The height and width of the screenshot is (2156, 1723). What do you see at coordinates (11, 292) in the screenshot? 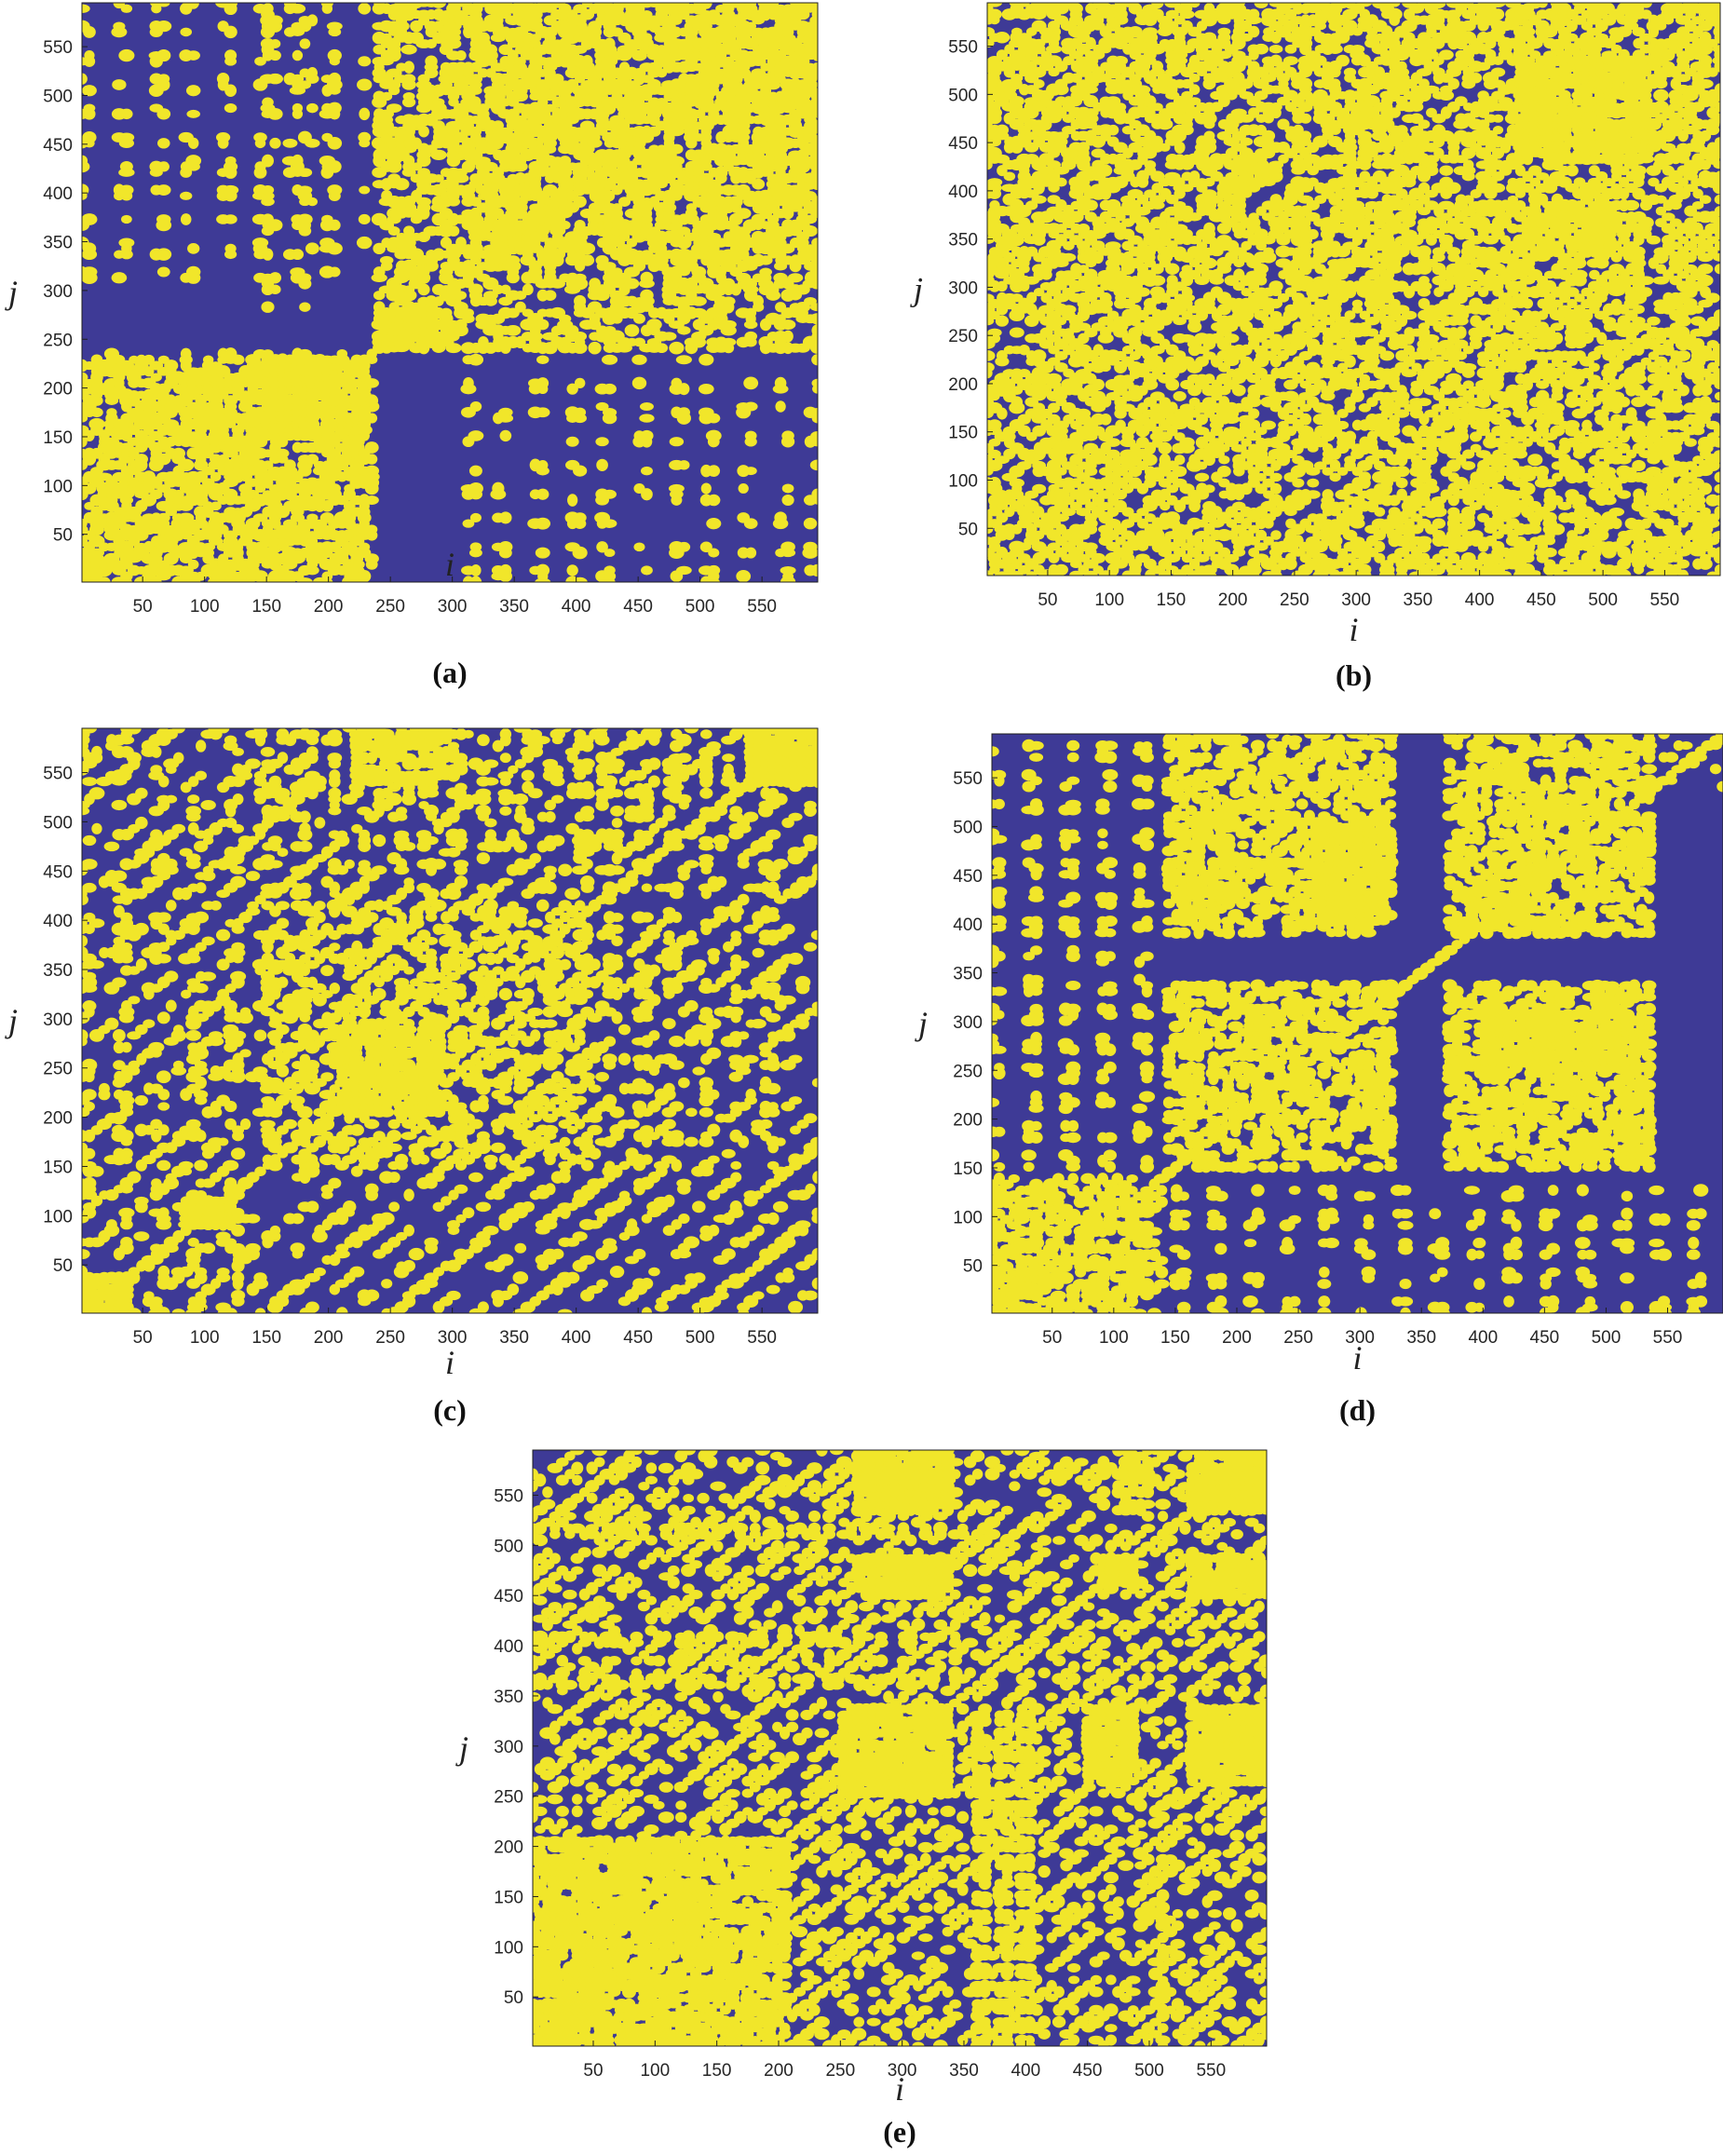
I see `y-axis-label: j` at bounding box center [11, 292].